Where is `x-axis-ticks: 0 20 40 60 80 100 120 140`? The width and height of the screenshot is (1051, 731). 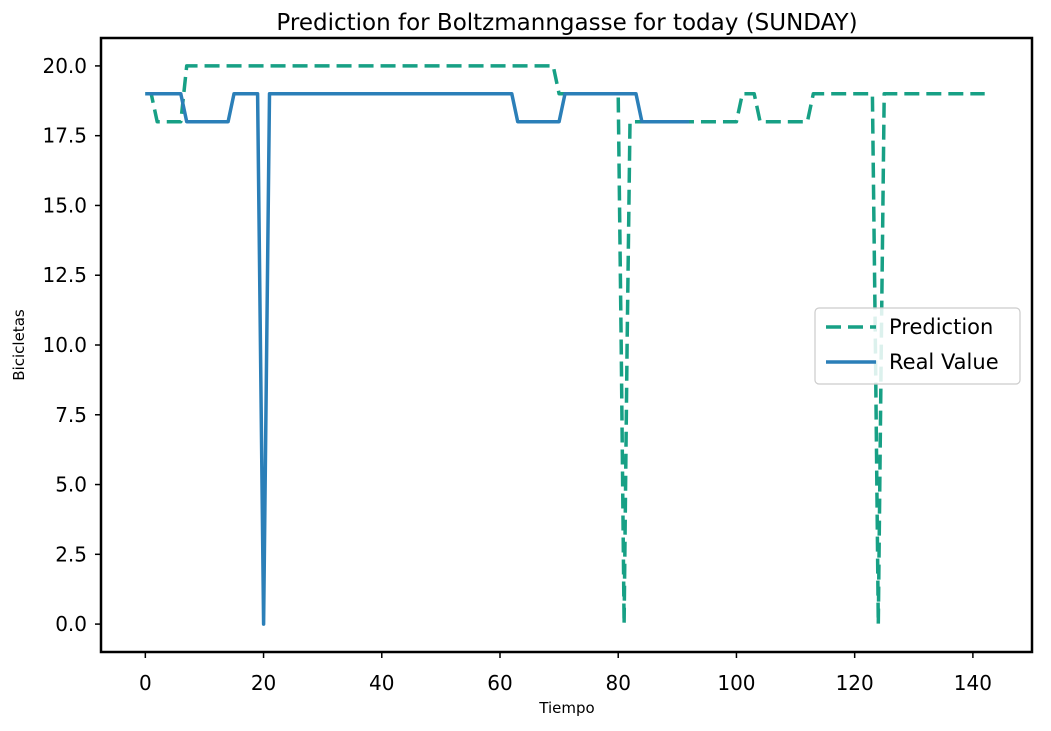
x-axis-ticks: 0 20 40 60 80 100 120 140 is located at coordinates (565, 673).